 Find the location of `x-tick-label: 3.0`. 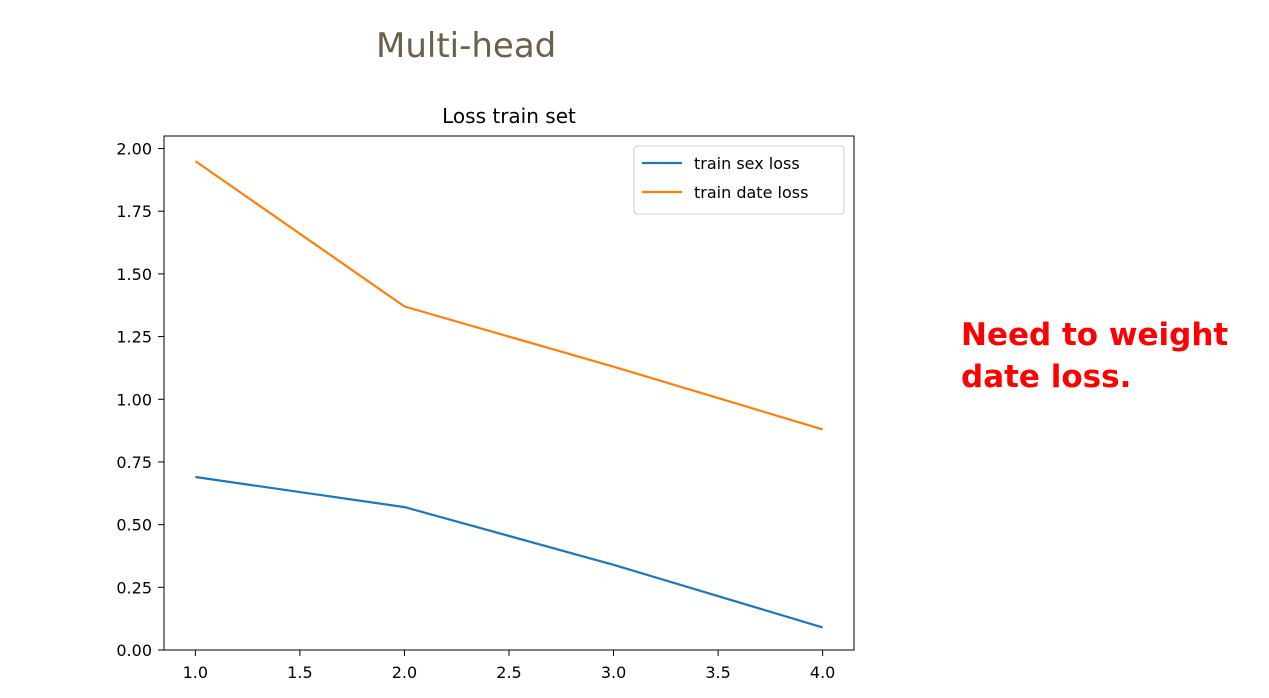

x-tick-label: 3.0 is located at coordinates (613, 672).